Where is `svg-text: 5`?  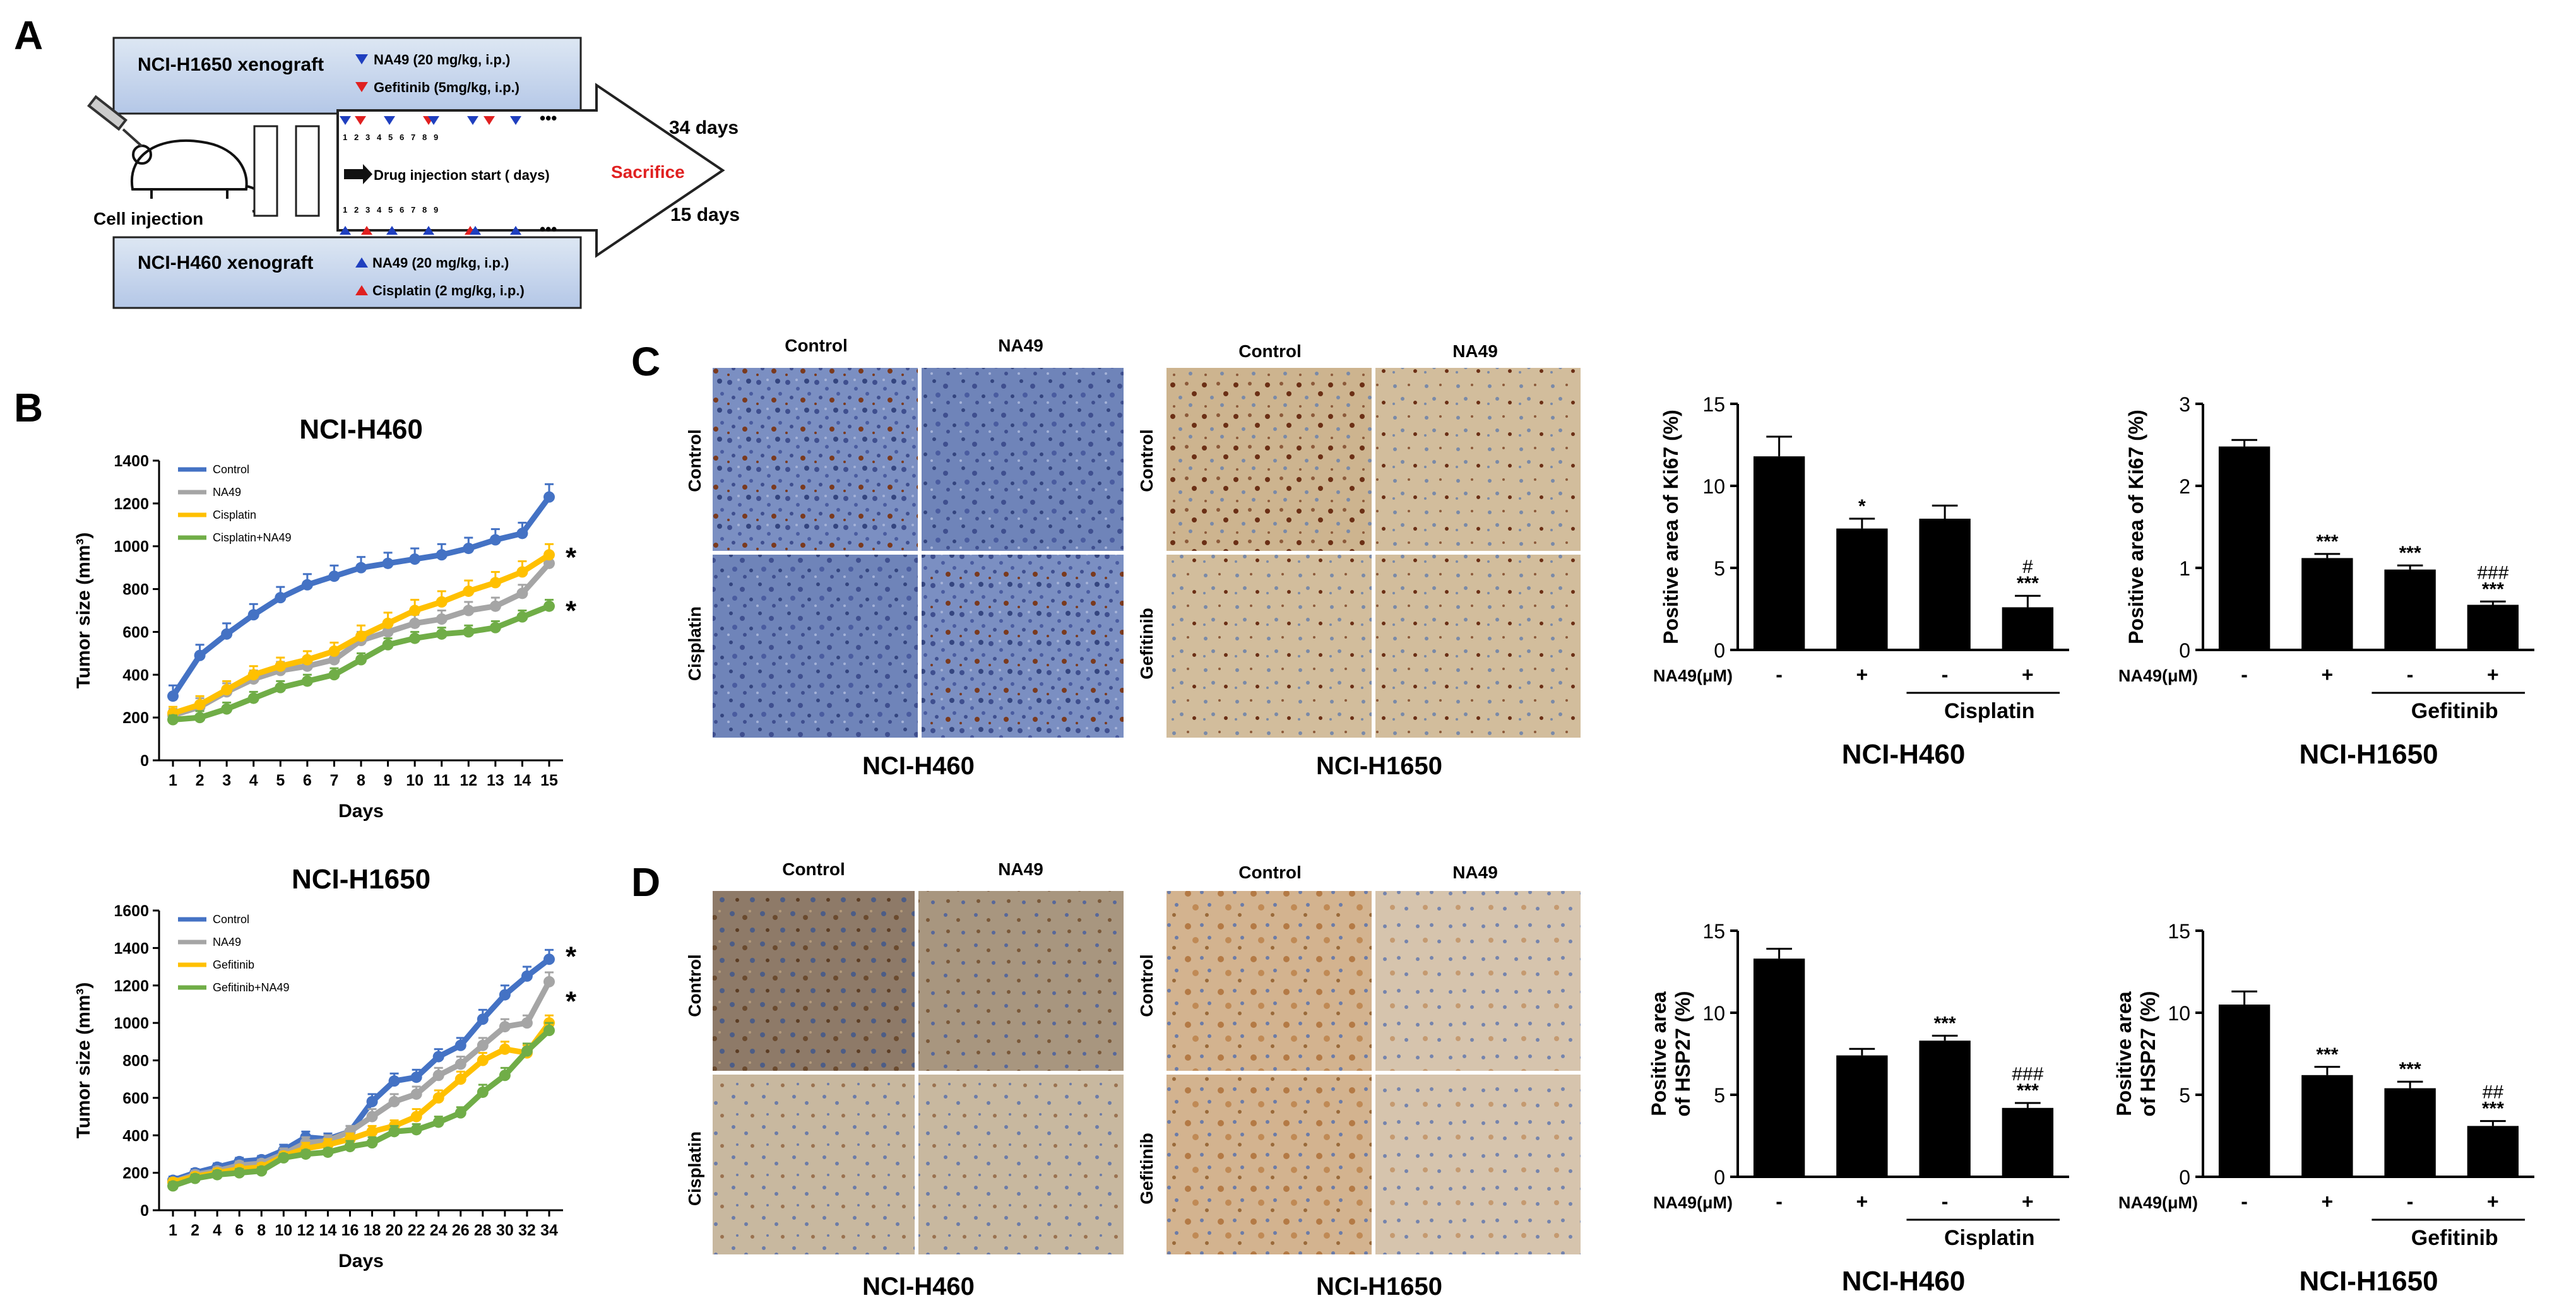
svg-text: 5 is located at coordinates (390, 137).